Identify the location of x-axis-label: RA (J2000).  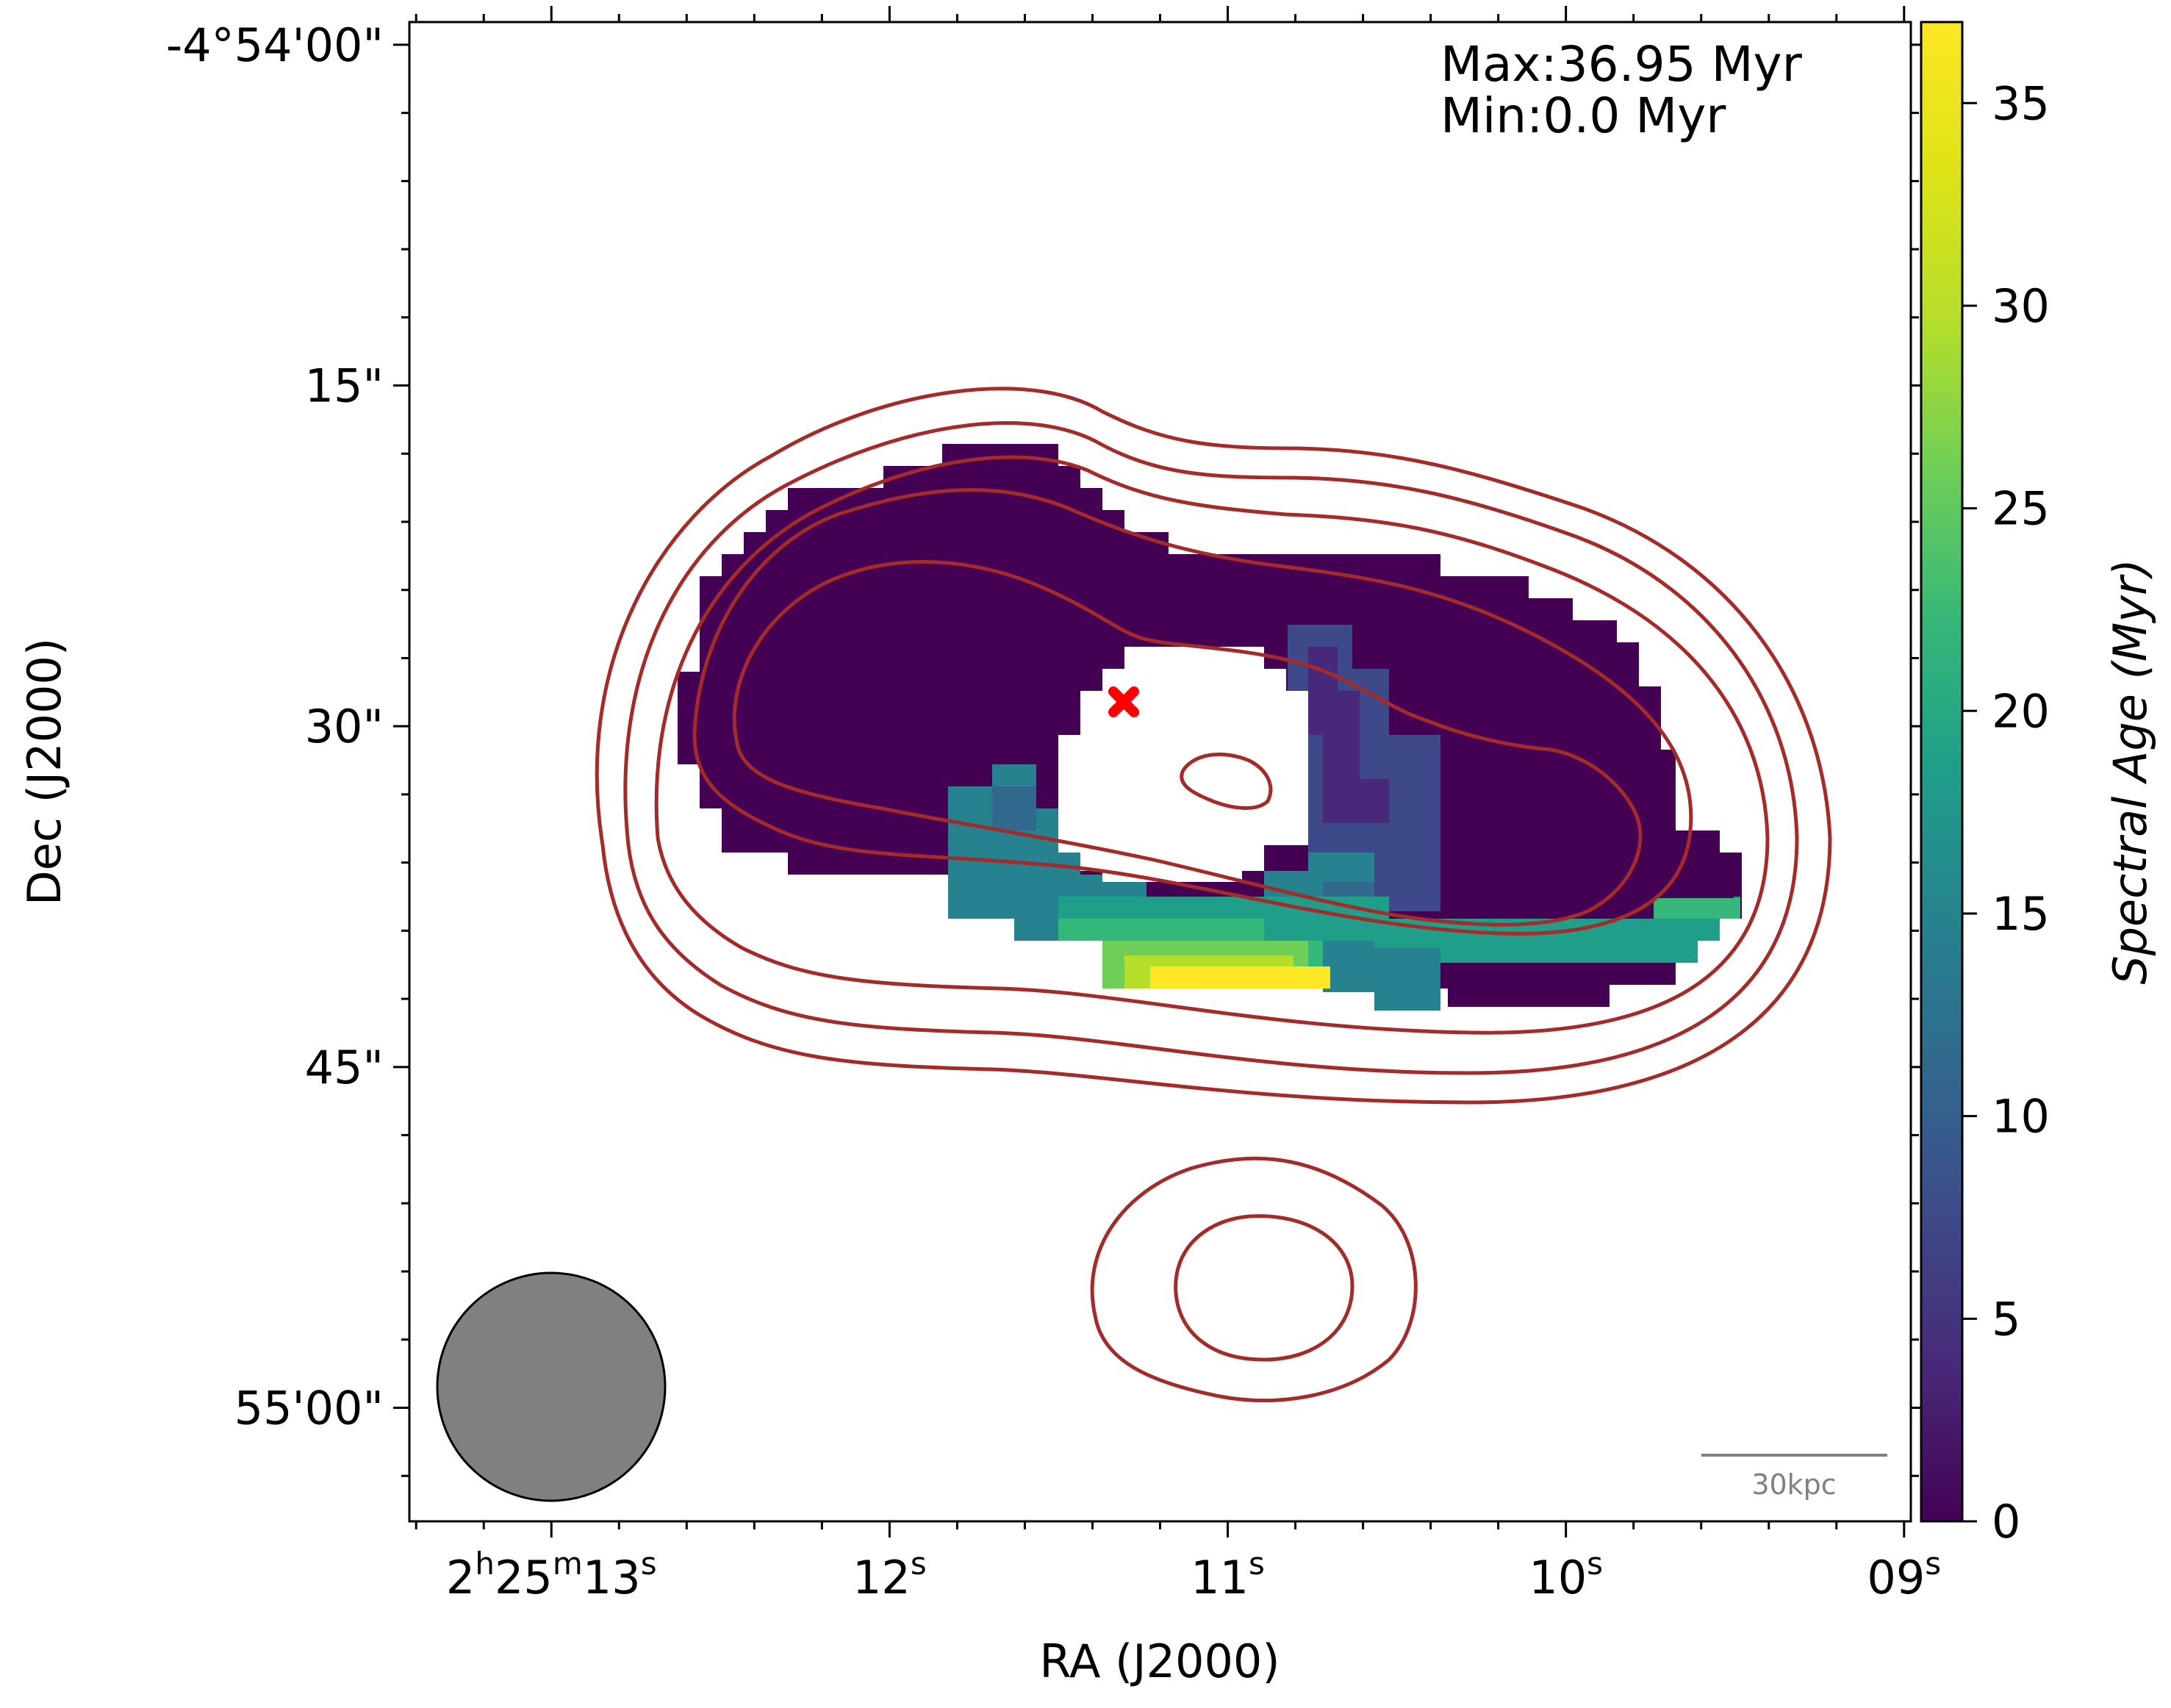
(1160, 1661).